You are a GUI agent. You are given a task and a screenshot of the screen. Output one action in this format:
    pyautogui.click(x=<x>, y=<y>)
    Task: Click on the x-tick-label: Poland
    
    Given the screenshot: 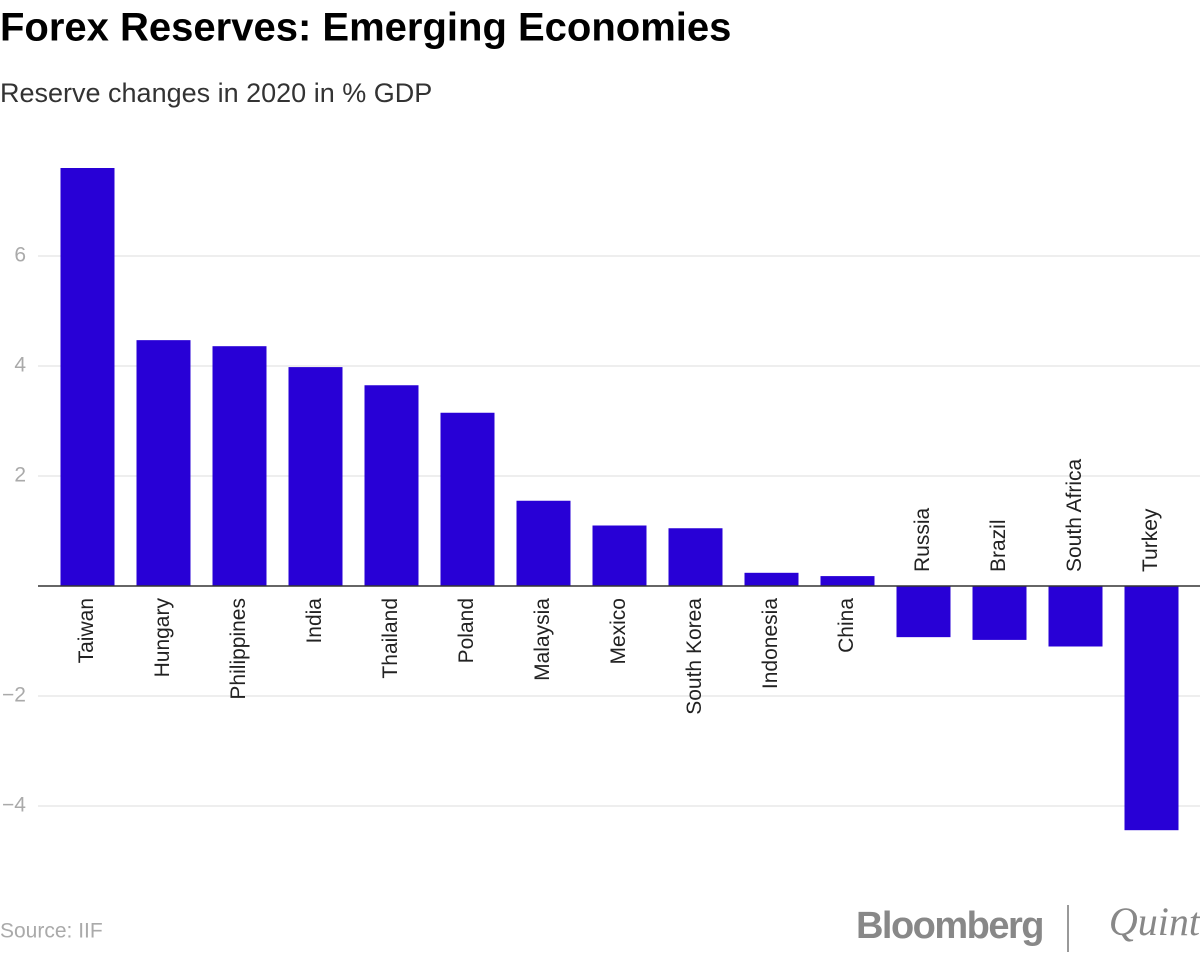 What is the action you would take?
    pyautogui.click(x=466, y=630)
    